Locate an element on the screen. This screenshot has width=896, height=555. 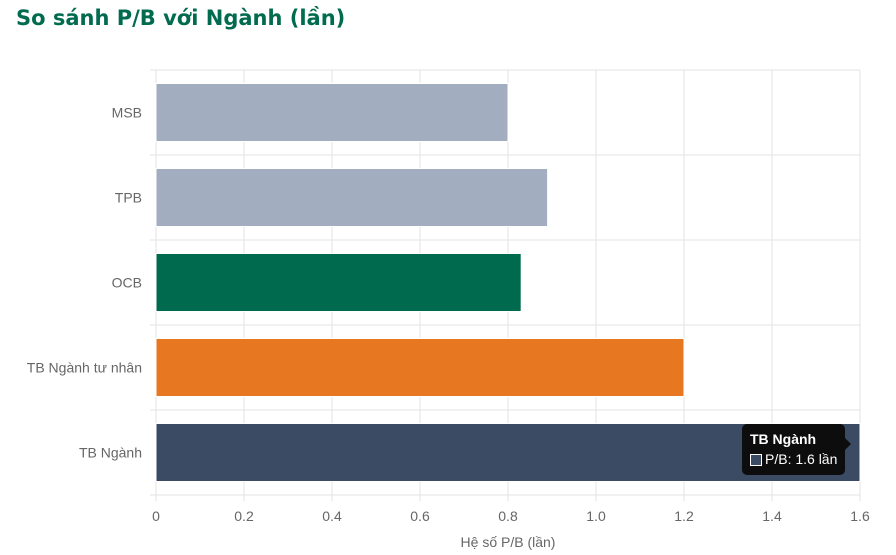
x-tick-label: 1.4 is located at coordinates (772, 516).